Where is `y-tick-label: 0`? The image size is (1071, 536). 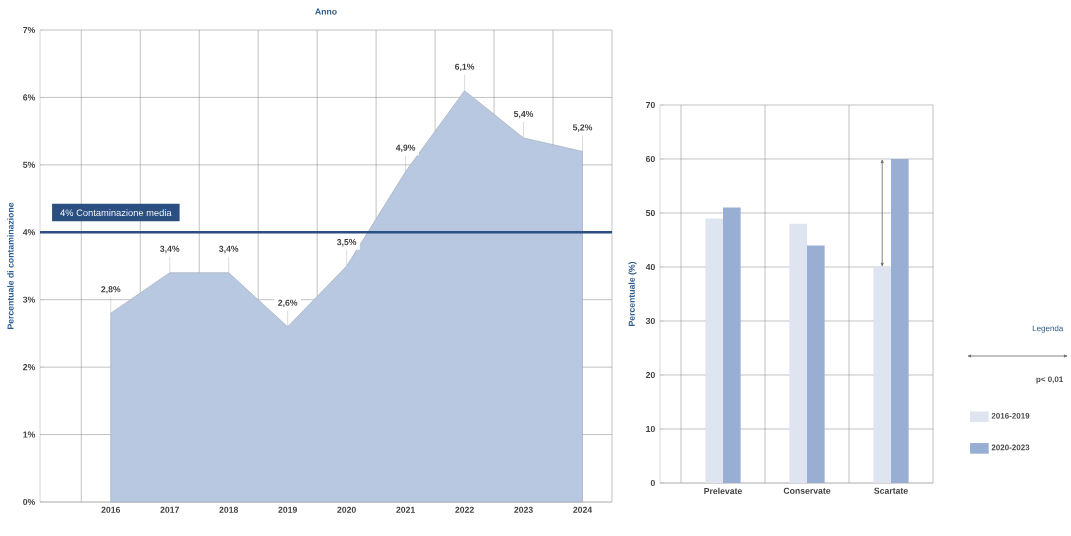
y-tick-label: 0 is located at coordinates (652, 483).